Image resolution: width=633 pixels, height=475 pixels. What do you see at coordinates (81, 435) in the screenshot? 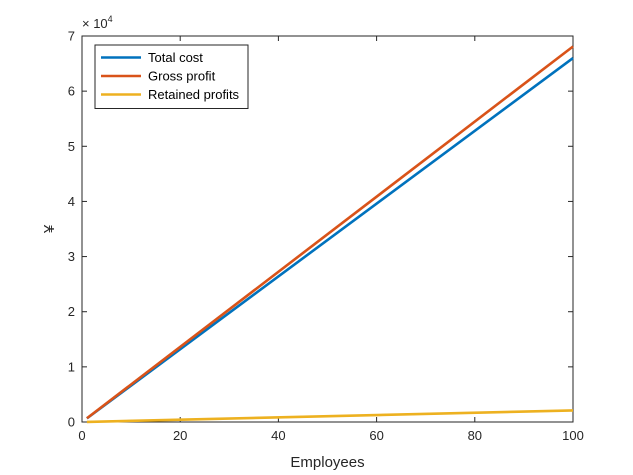
I see `x-tick-label: 0` at bounding box center [81, 435].